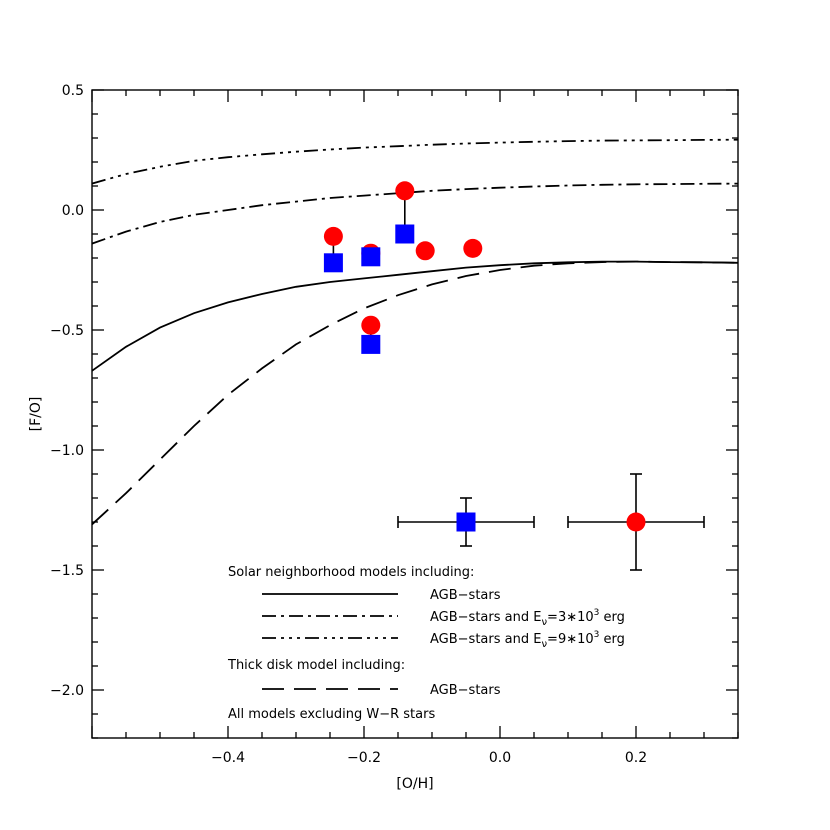  Describe the element at coordinates (465, 595) in the screenshot. I see `legend-label-solid: AGB−stars` at that location.